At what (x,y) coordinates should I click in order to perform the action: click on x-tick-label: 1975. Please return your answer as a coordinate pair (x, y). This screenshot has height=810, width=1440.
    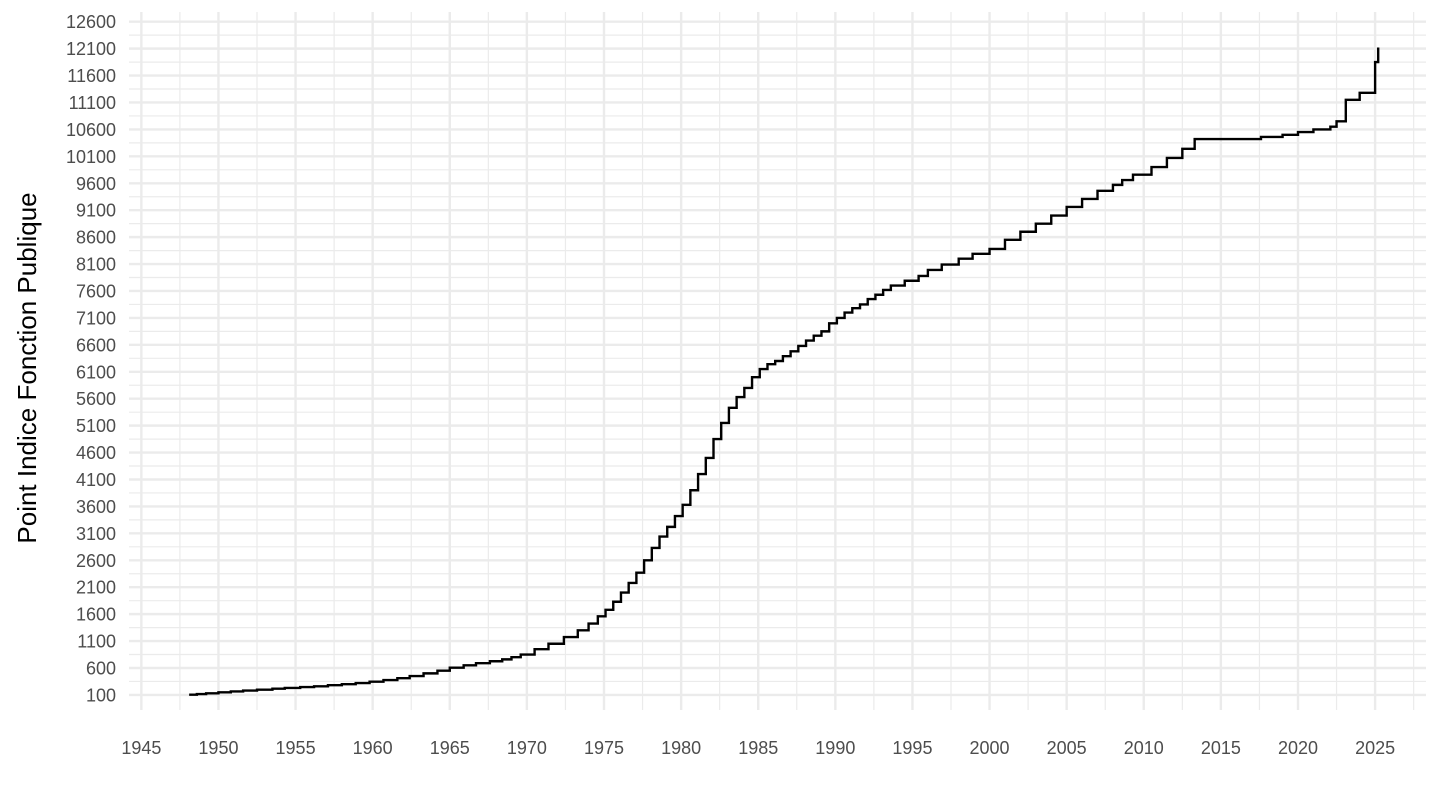
    Looking at the image, I should click on (604, 748).